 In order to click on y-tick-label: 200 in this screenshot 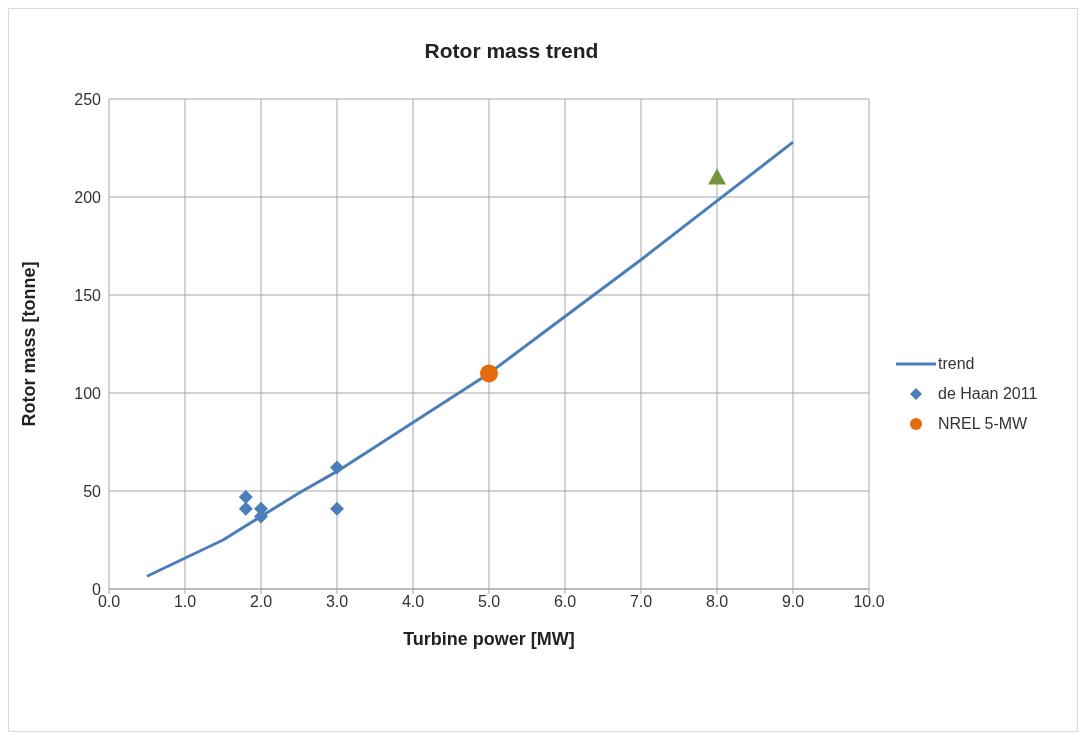, I will do `click(88, 197)`.